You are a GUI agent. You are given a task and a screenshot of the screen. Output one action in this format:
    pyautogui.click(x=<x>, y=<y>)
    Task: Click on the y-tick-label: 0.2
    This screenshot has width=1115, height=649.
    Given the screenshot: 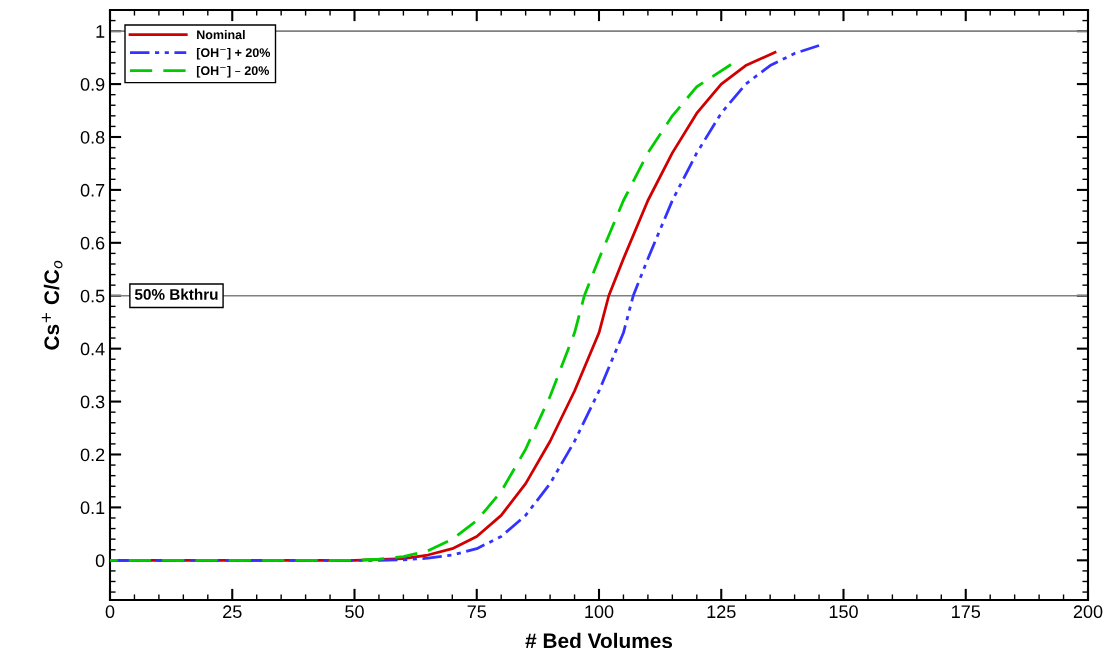 What is the action you would take?
    pyautogui.click(x=92, y=455)
    